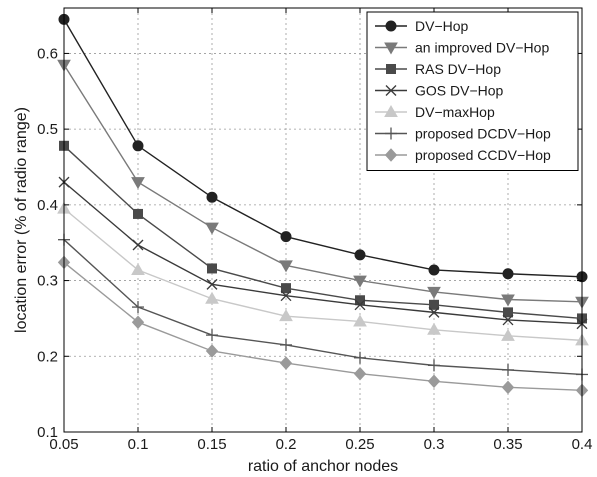 This screenshot has height=477, width=597. I want to click on legend-item: RAS DV−Hop, so click(438, 69).